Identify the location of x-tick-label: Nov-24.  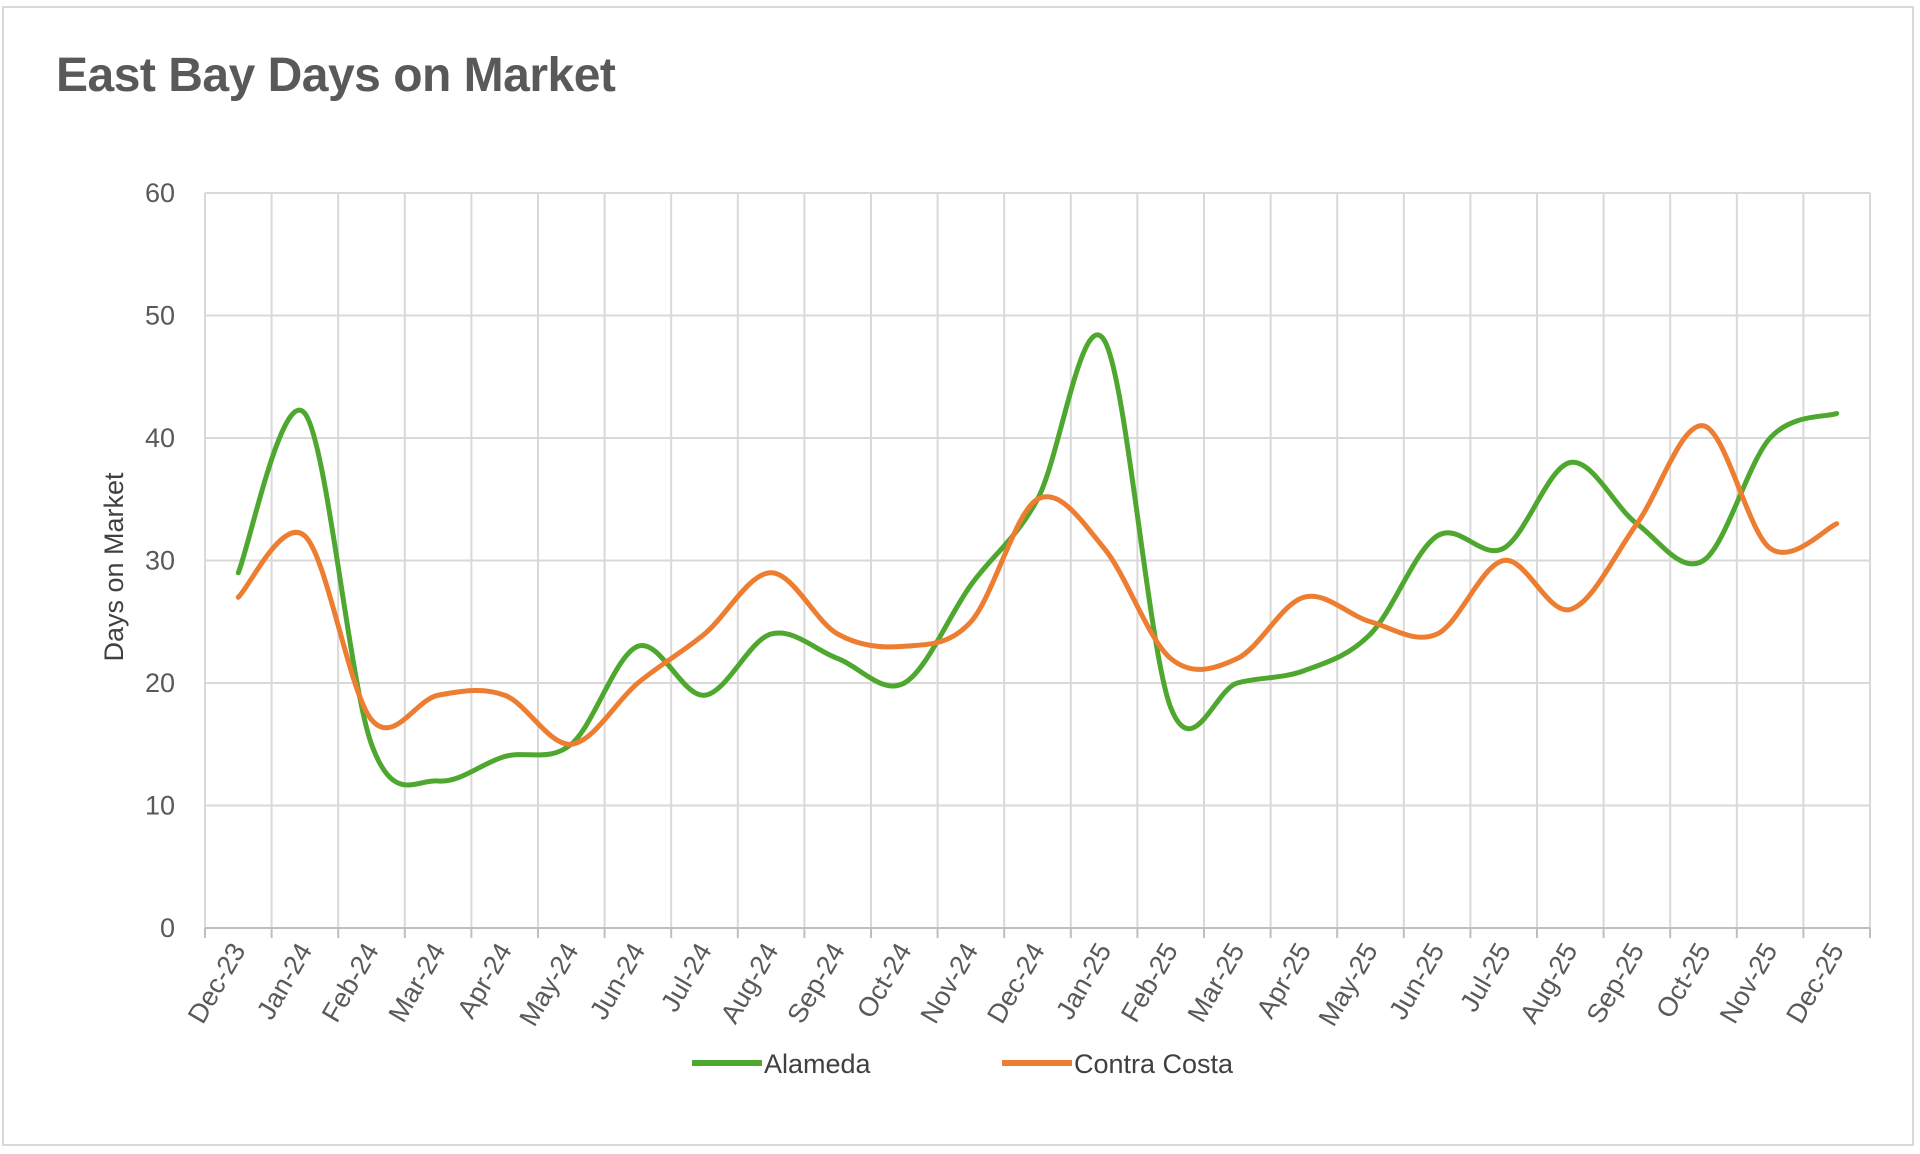
(950, 983).